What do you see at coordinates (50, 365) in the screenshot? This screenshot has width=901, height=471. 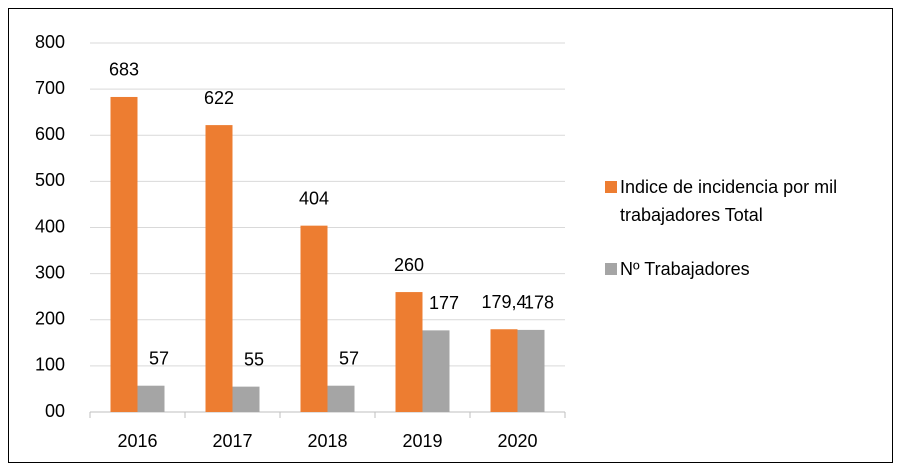 I see `y-tick-label: 100` at bounding box center [50, 365].